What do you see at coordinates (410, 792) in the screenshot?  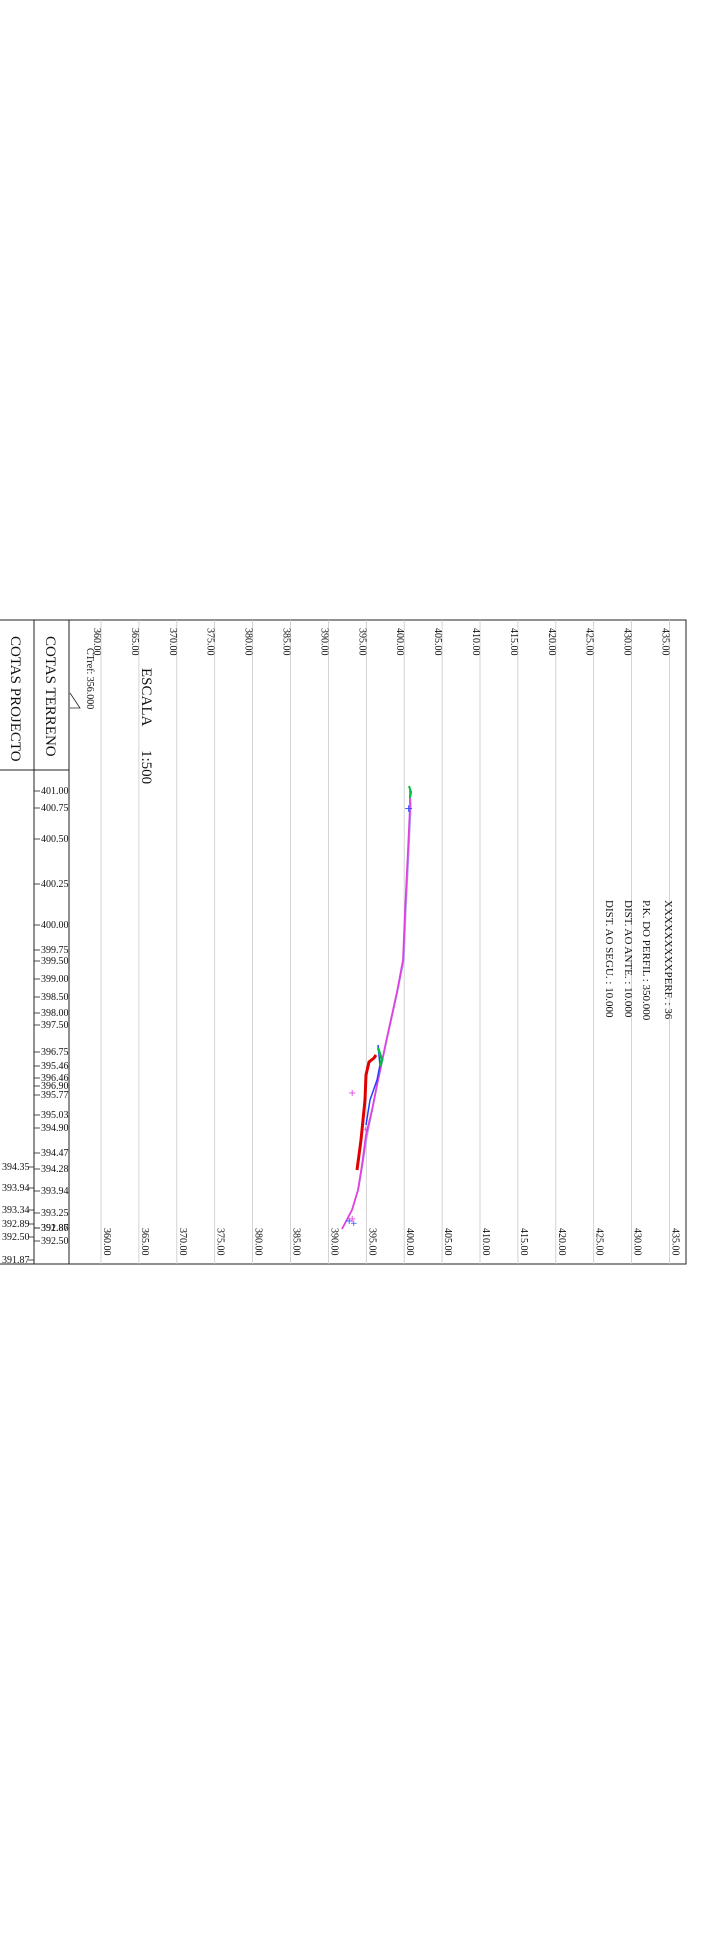 I see `marker-green-top` at bounding box center [410, 792].